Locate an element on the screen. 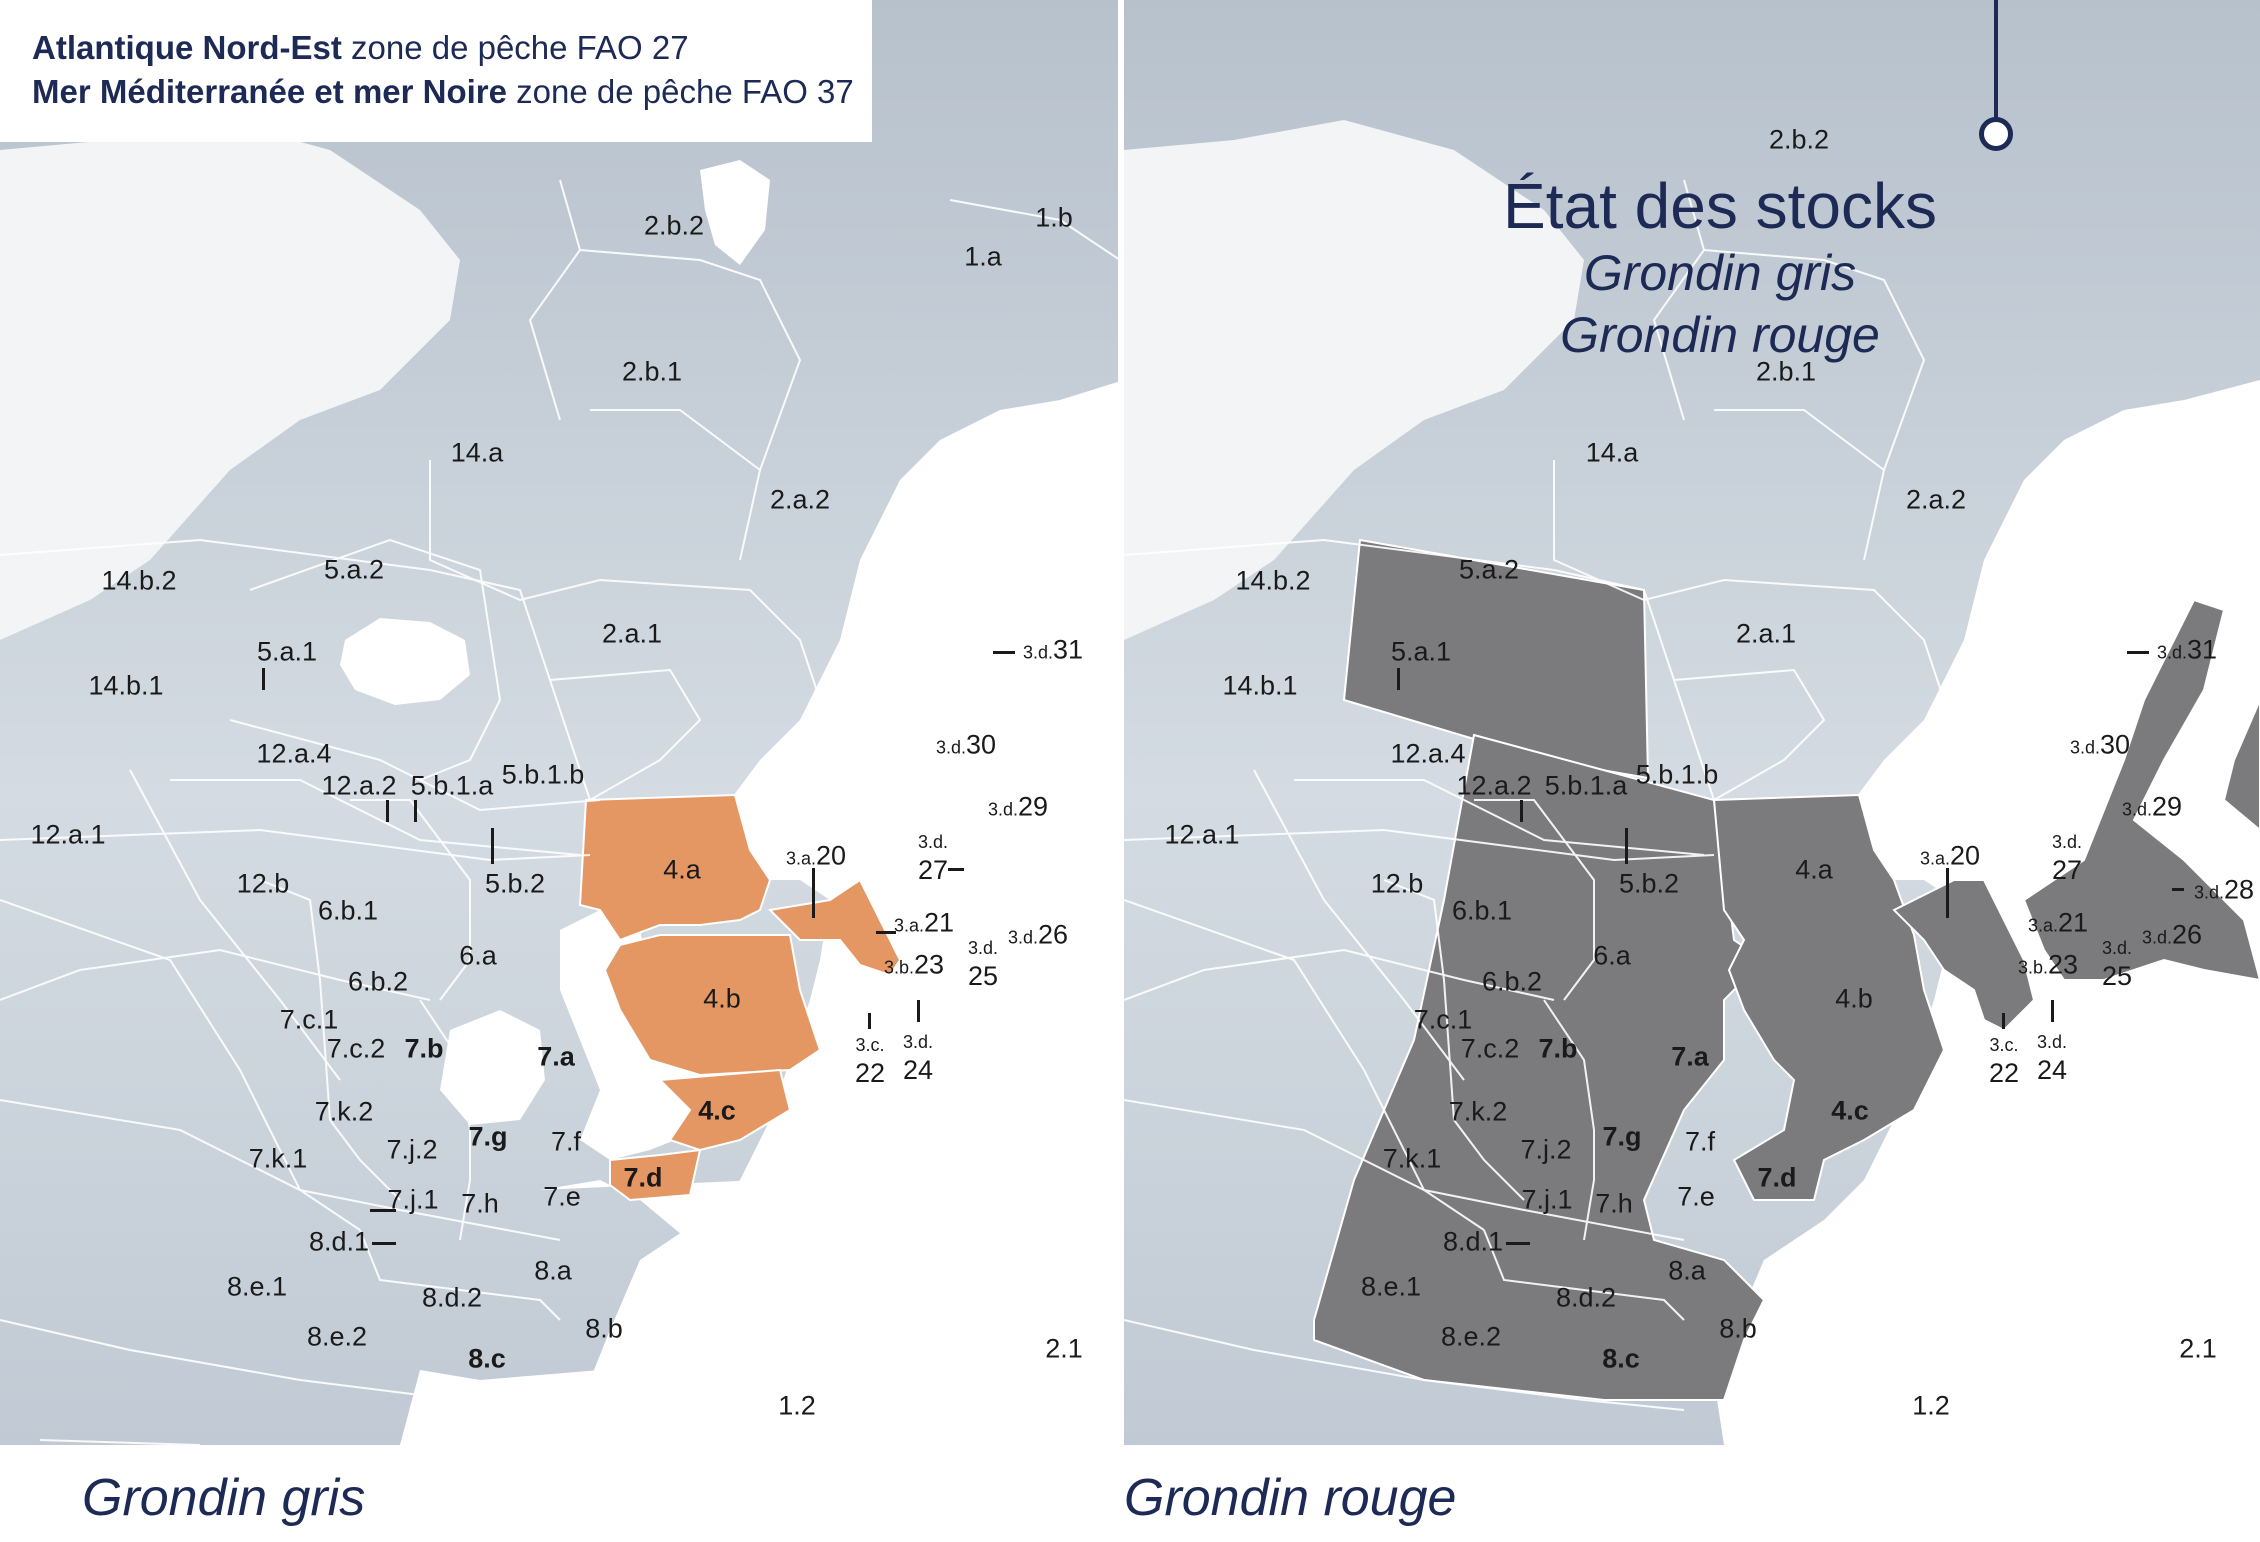 The height and width of the screenshot is (1542, 2260). label-8a: 8.a is located at coordinates (1687, 1270).